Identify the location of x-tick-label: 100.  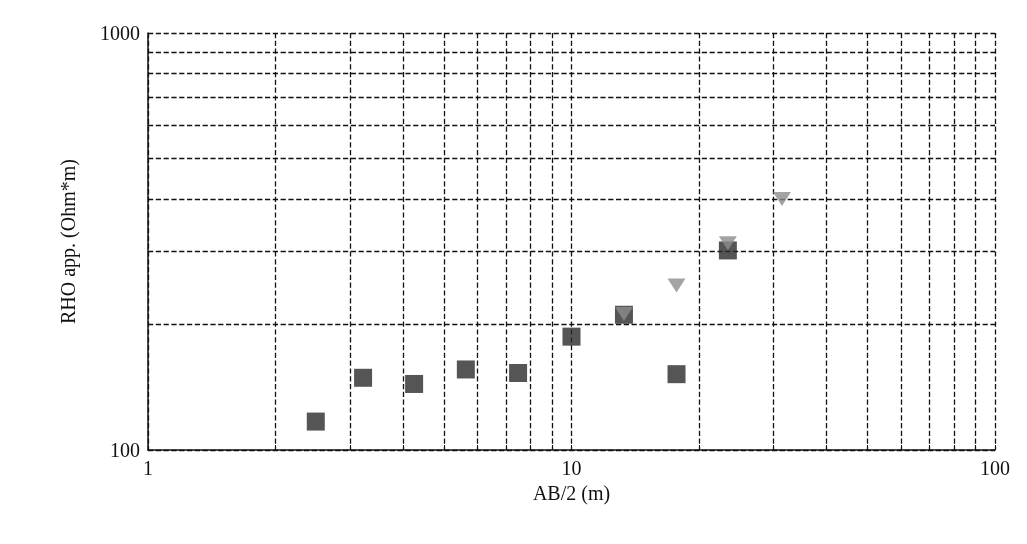
(995, 468).